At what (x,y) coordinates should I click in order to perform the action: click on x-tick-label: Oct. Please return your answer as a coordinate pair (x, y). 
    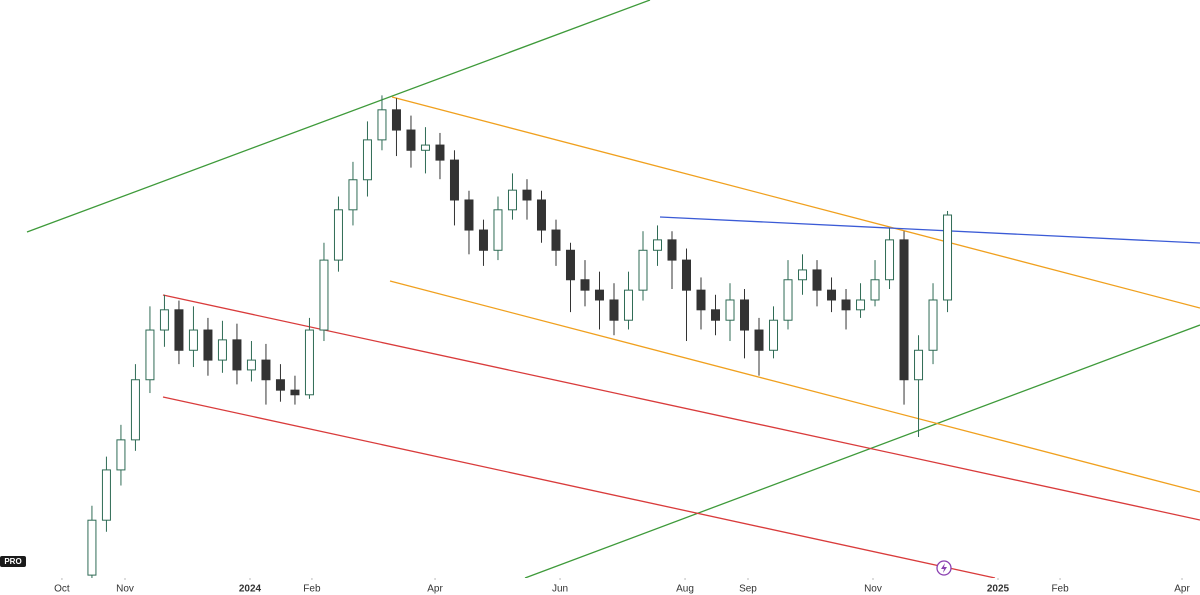
    Looking at the image, I should click on (62, 589).